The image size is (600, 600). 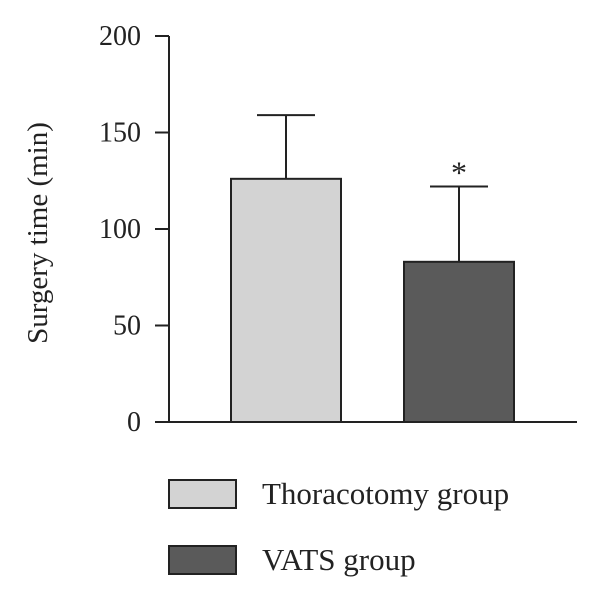 What do you see at coordinates (120, 133) in the screenshot?
I see `y-tick-label-3: 150` at bounding box center [120, 133].